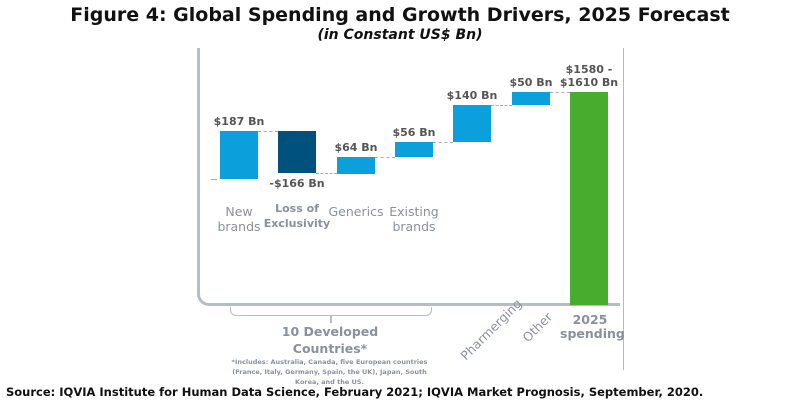 This screenshot has width=800, height=400. I want to click on data-label: $187 Bn, so click(239, 121).